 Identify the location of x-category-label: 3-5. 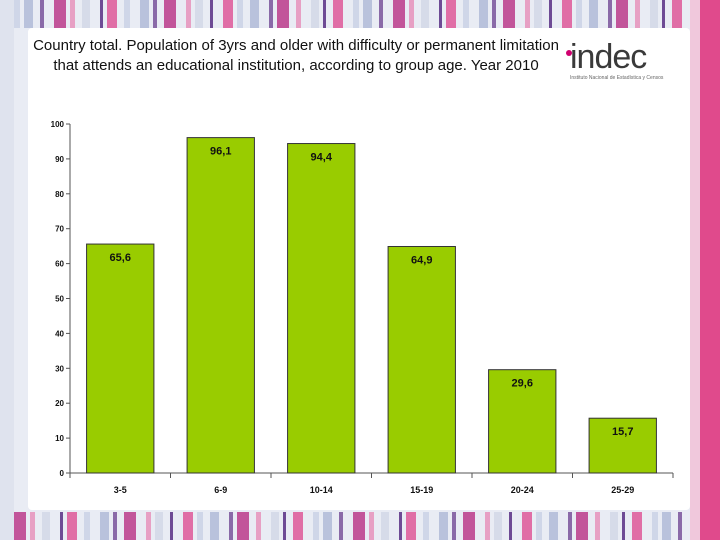
(120, 490).